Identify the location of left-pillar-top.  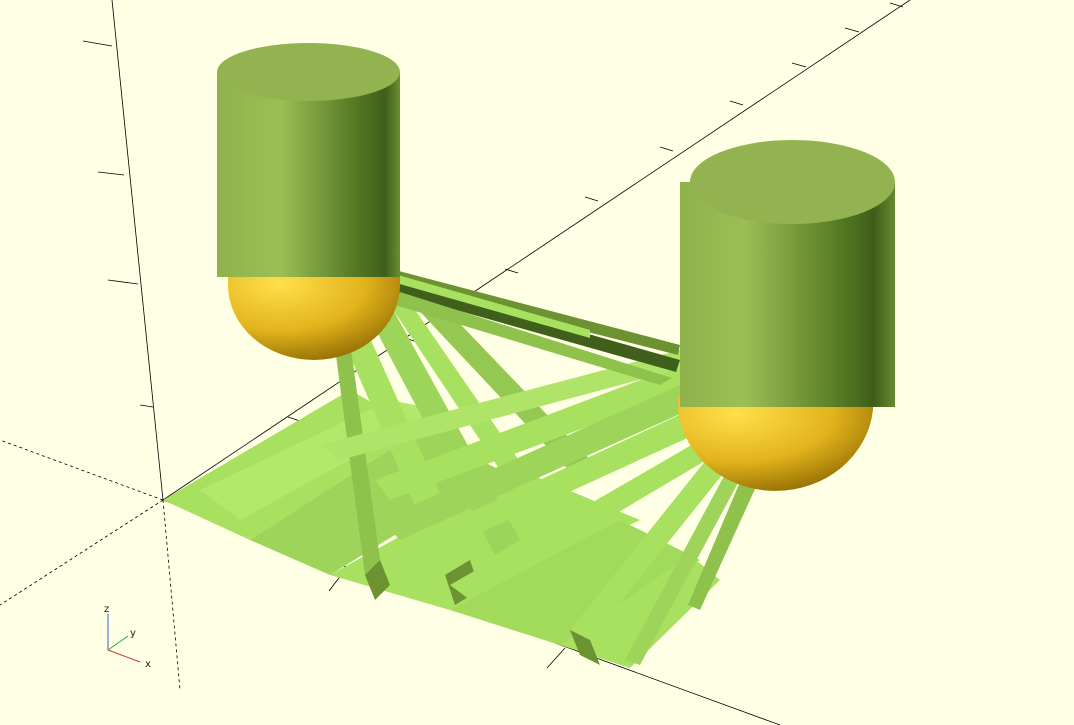
(308, 72).